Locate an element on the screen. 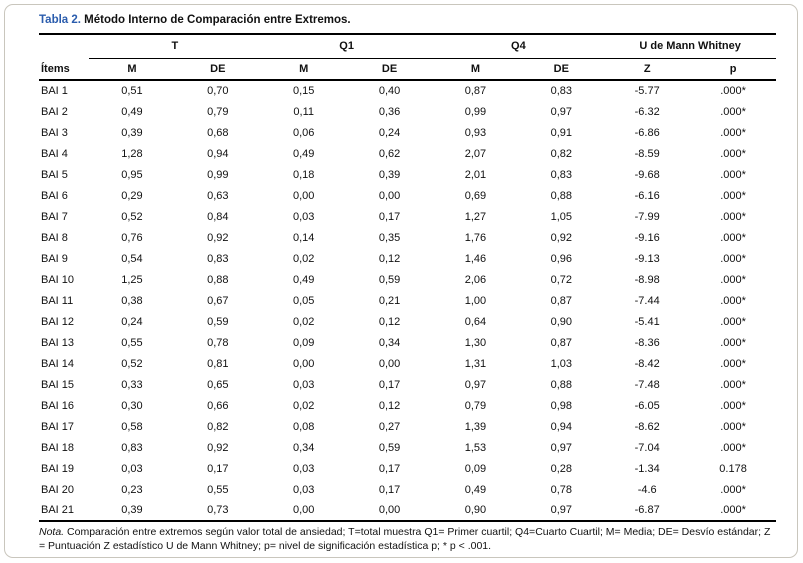 The image size is (803, 563). table-row: BAI 18 0,83 0,92 0,34 0,59 1,53 0,97 -7.04 .000* is located at coordinates (407, 447).